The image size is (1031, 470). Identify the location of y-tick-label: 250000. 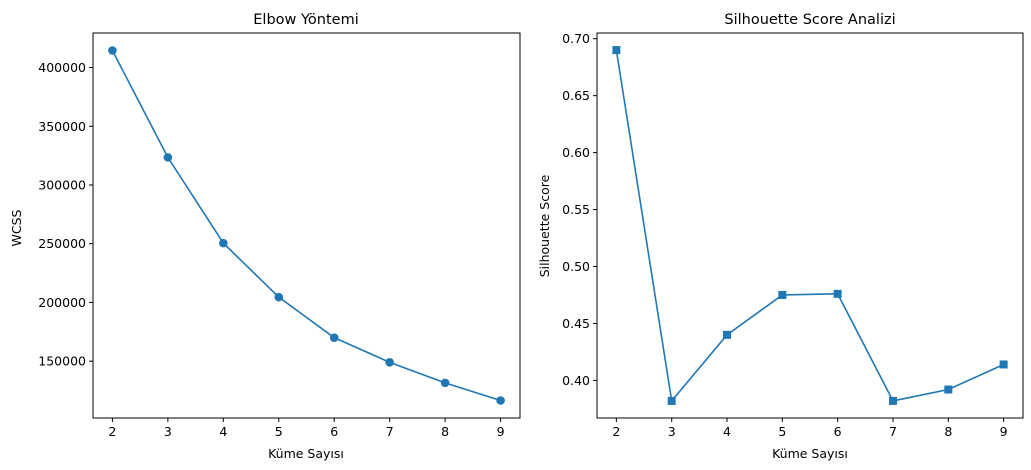
(62, 243).